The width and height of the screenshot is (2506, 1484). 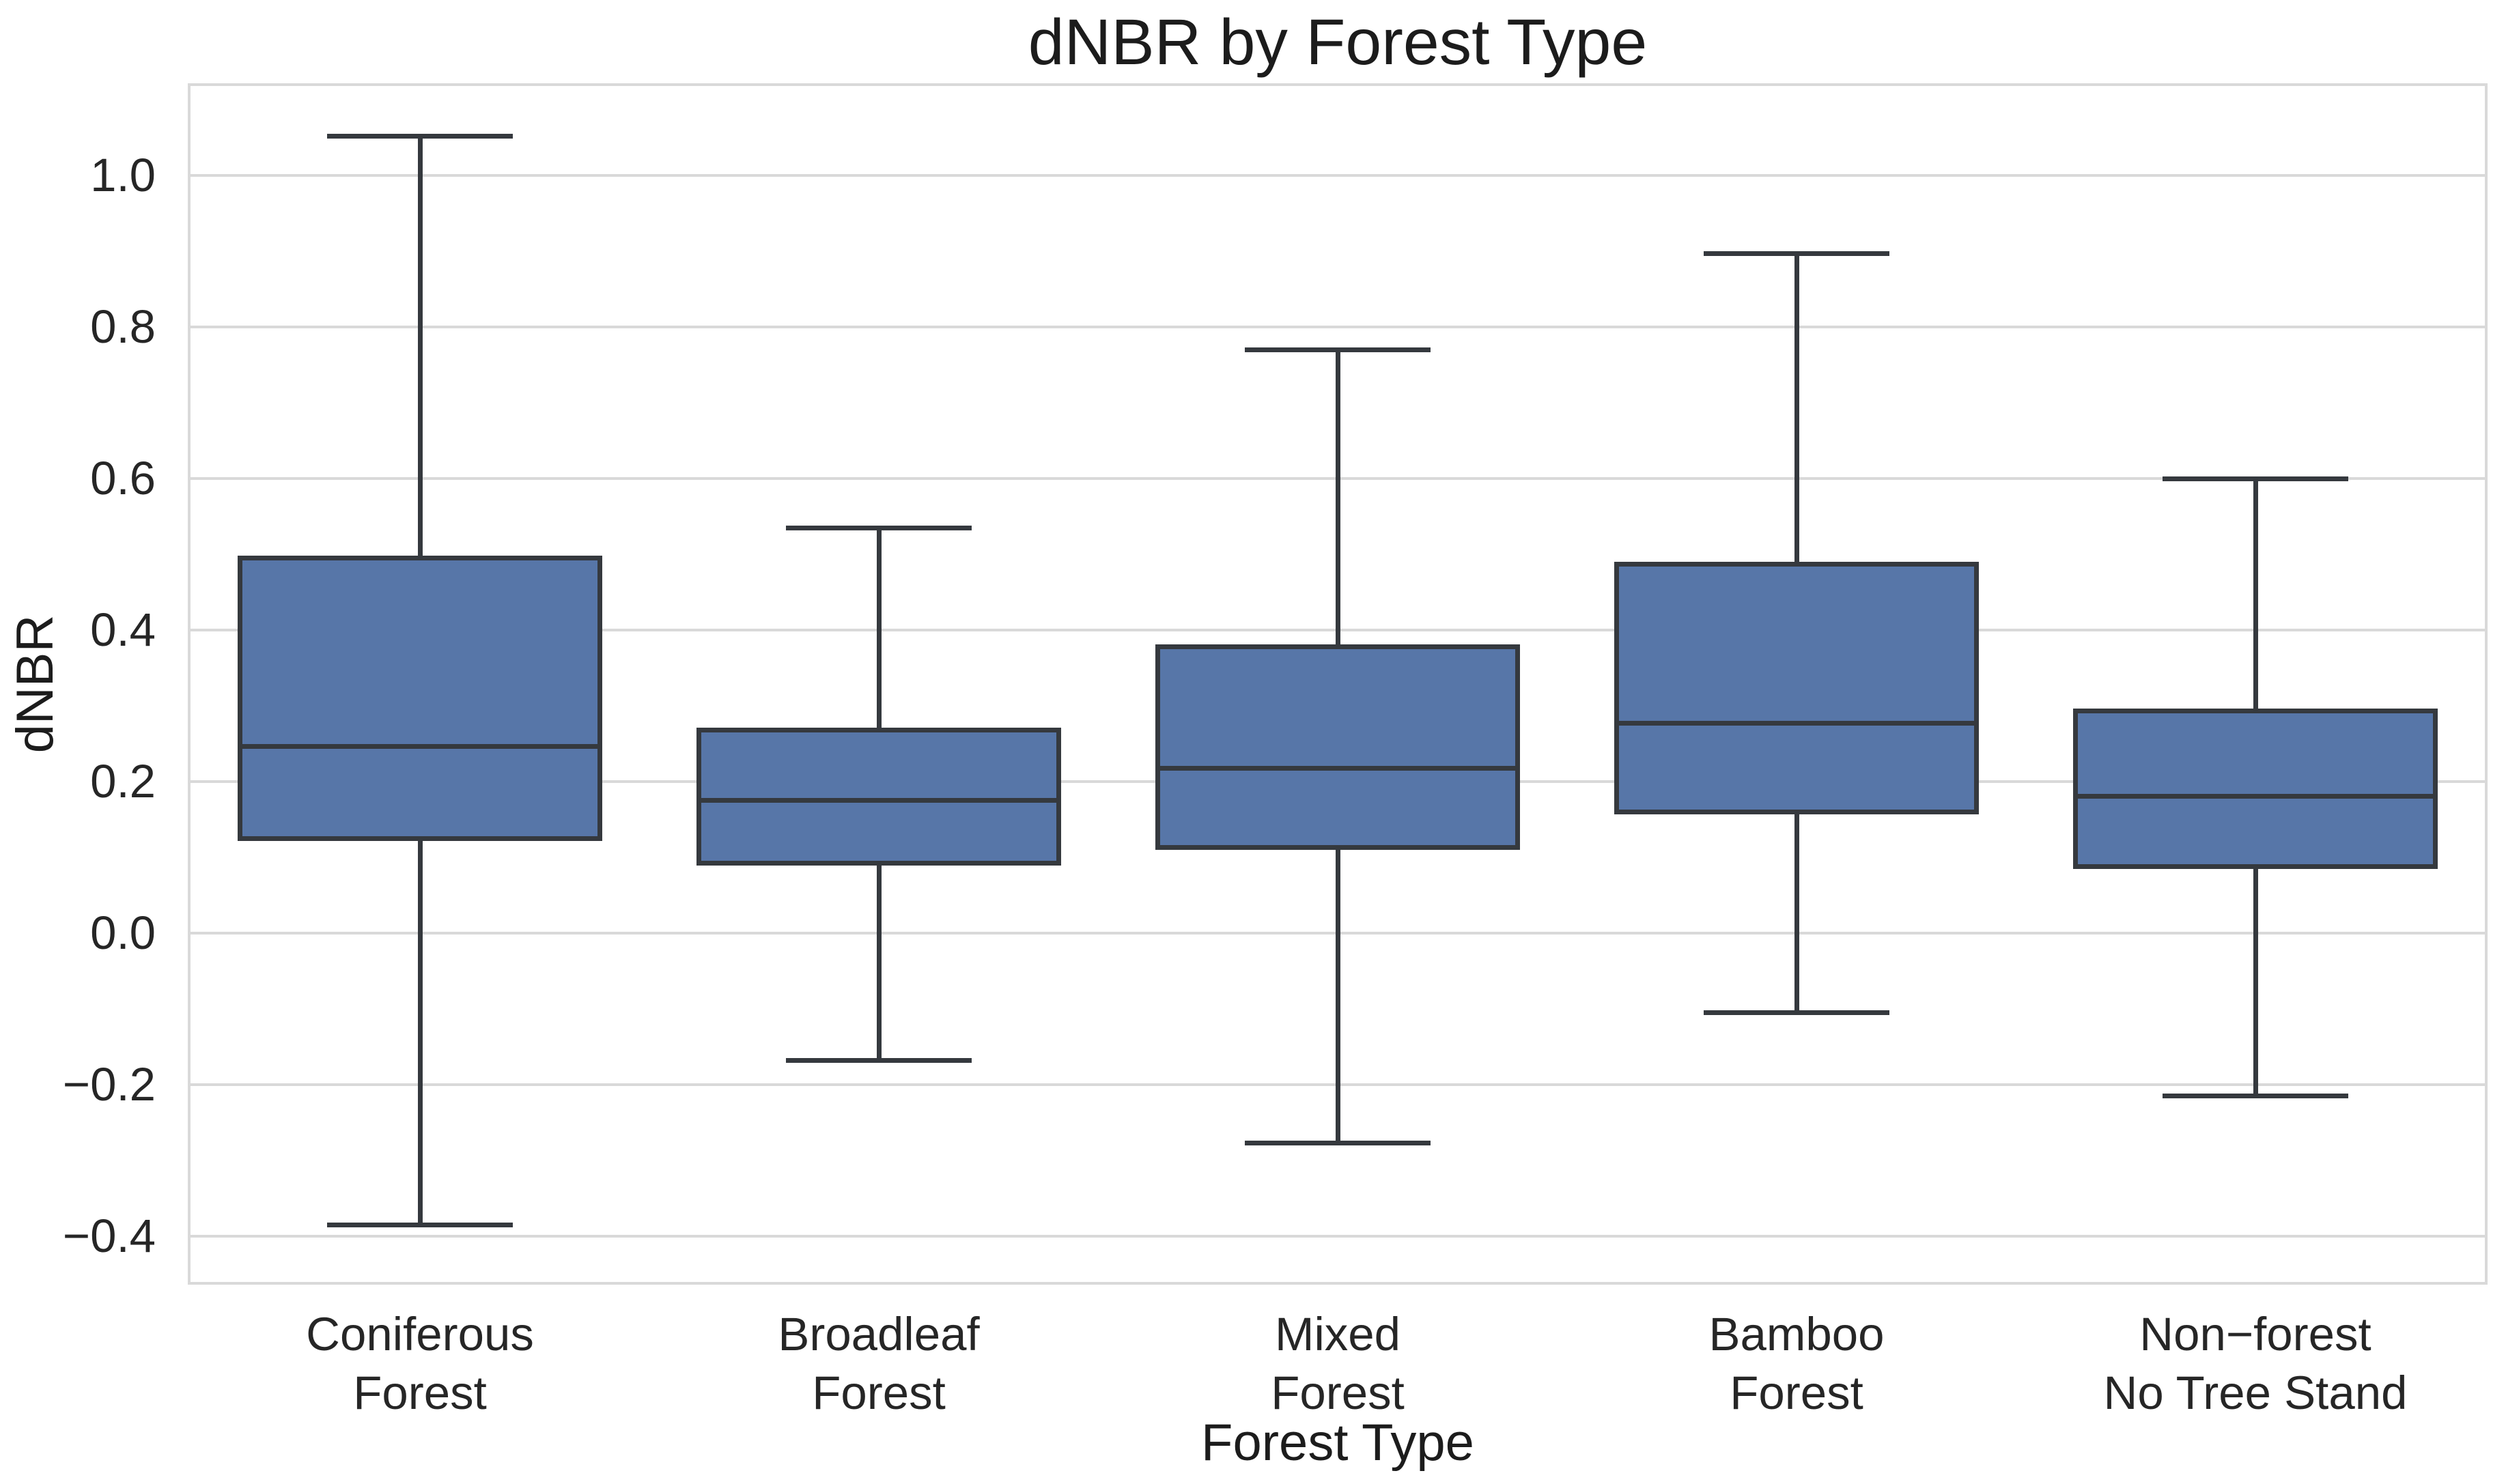 I want to click on y-tick-label: 0.0, so click(x=123, y=933).